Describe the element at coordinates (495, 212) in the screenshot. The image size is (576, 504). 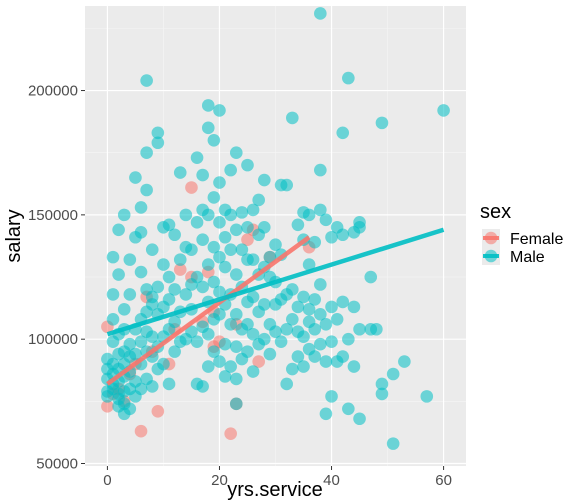
I see `legend-title: sex` at that location.